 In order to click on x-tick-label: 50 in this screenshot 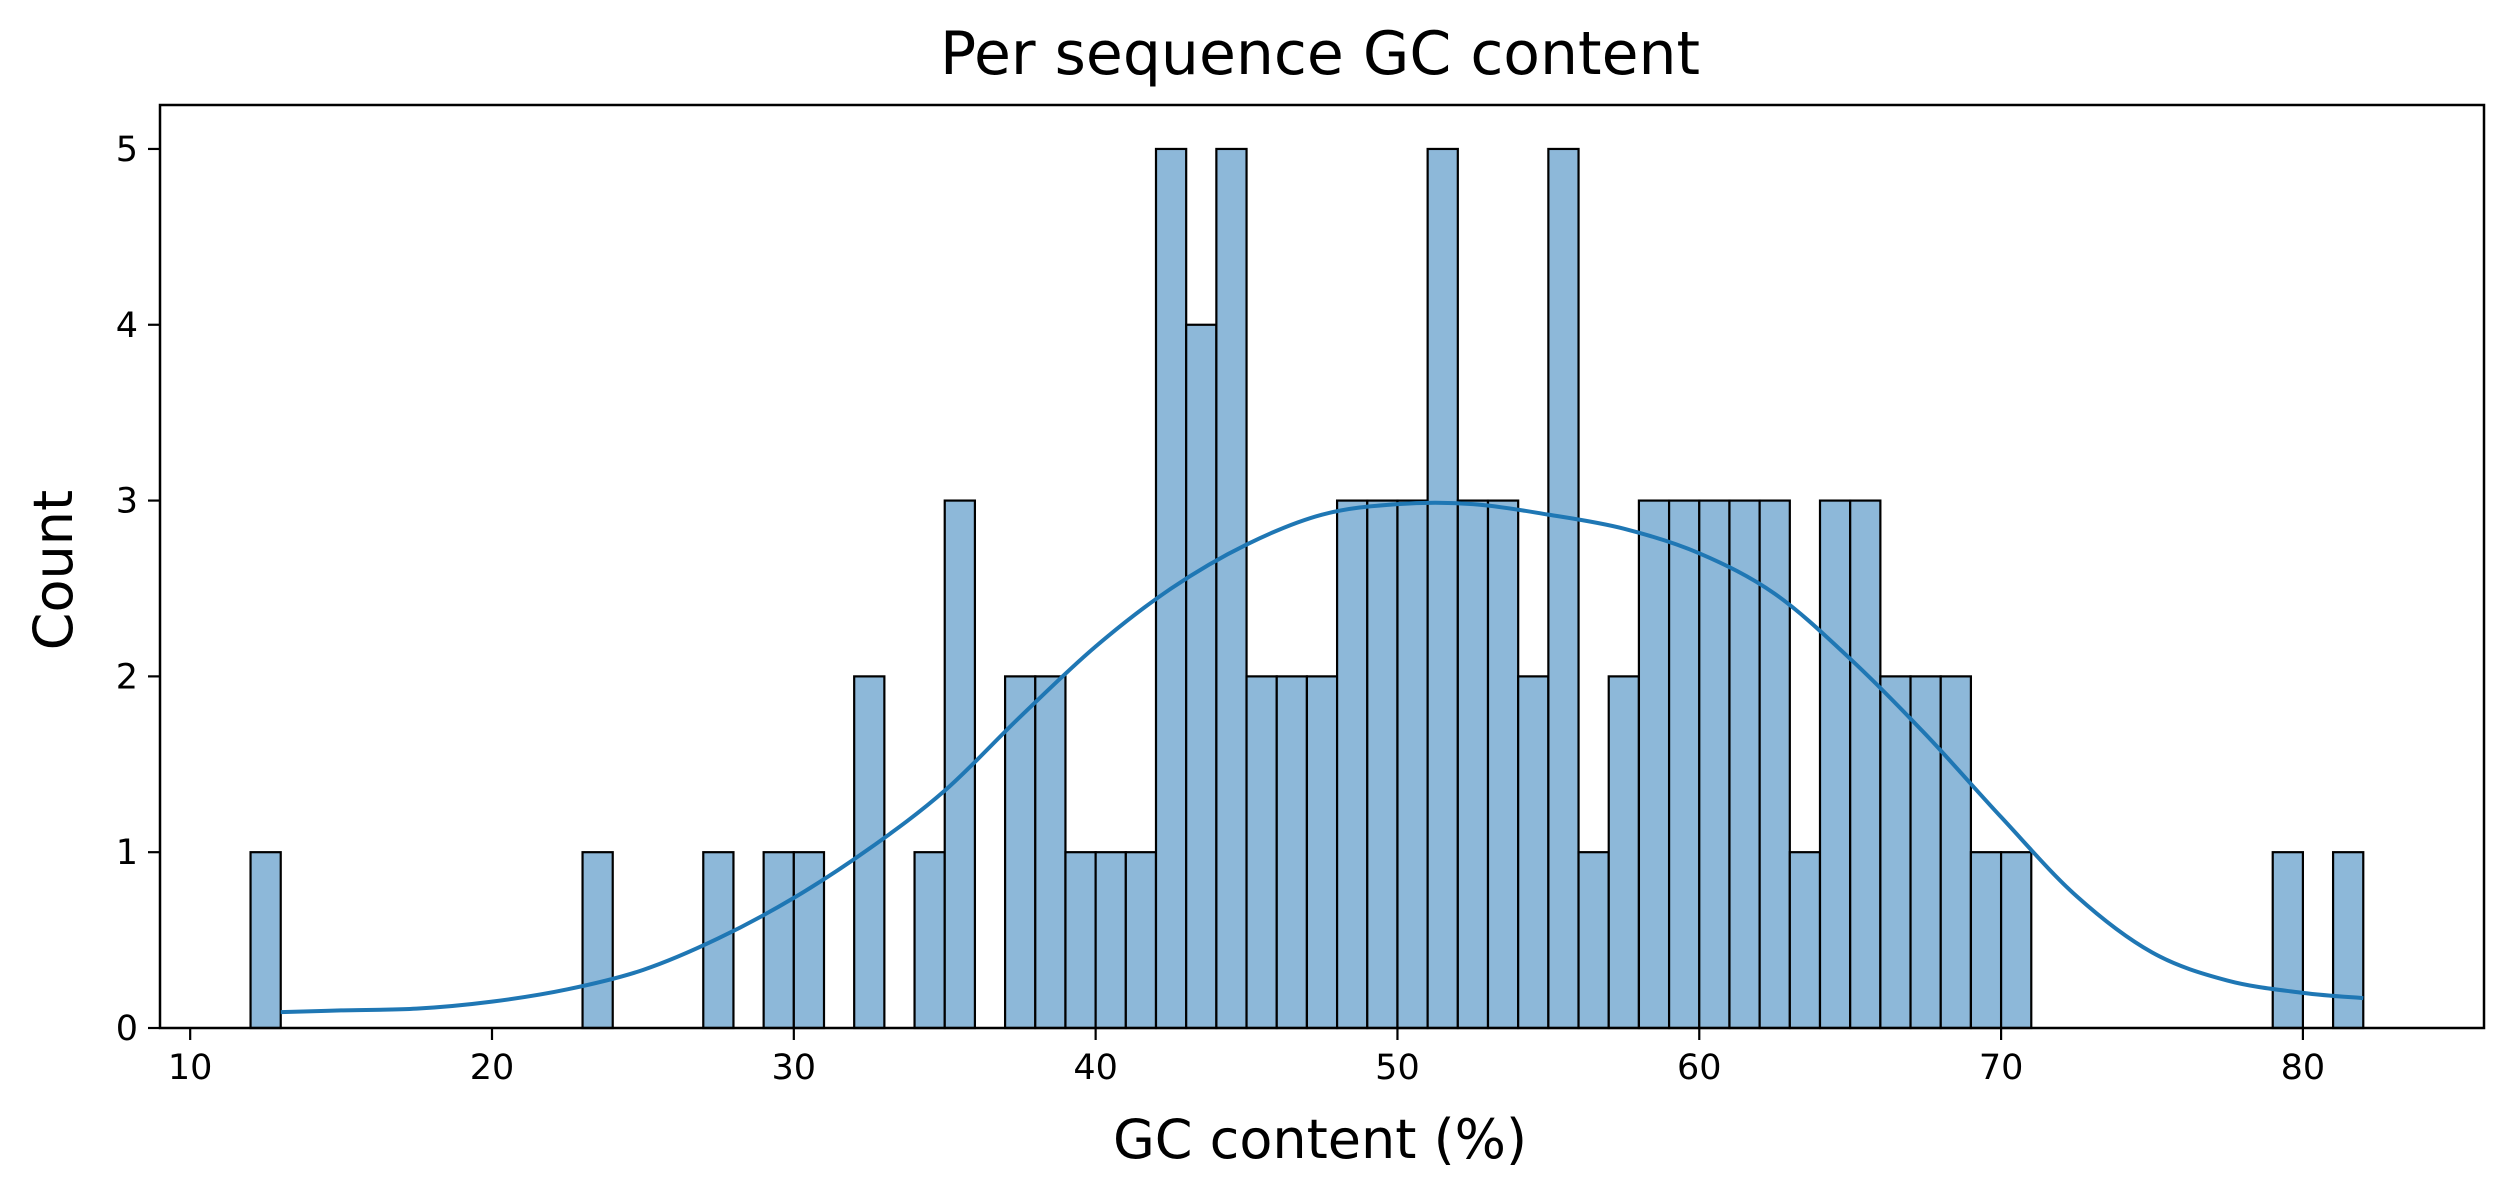, I will do `click(1397, 1068)`.